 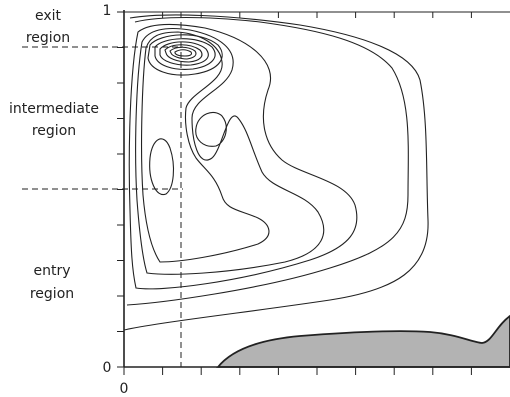 What do you see at coordinates (48, 16) in the screenshot?
I see `exit-label-line1: exit` at bounding box center [48, 16].